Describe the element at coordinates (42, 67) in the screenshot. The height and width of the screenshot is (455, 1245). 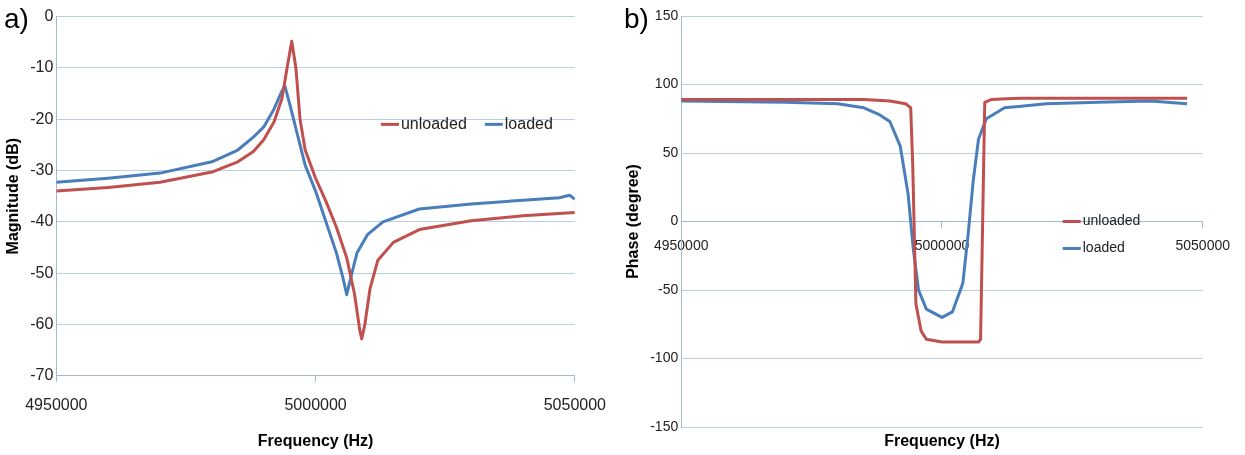
I see `y-tick-label: -10` at that location.